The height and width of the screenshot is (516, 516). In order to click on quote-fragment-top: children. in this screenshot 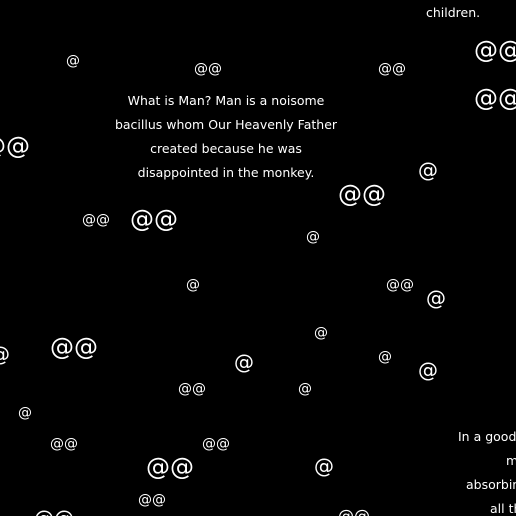, I will do `click(453, 13)`.